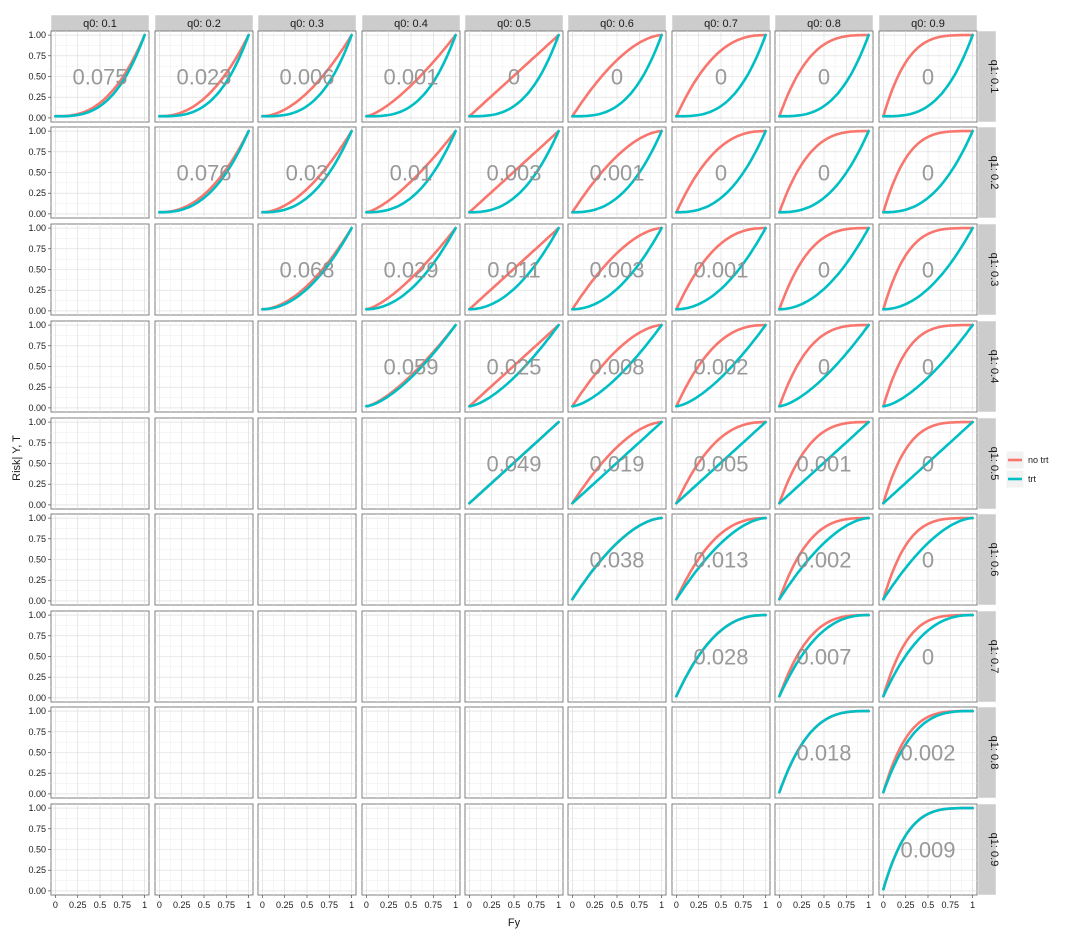 Image resolution: width=1080 pixels, height=936 pixels. Describe the element at coordinates (203, 173) in the screenshot. I see `panel-annotation: 0.076` at that location.